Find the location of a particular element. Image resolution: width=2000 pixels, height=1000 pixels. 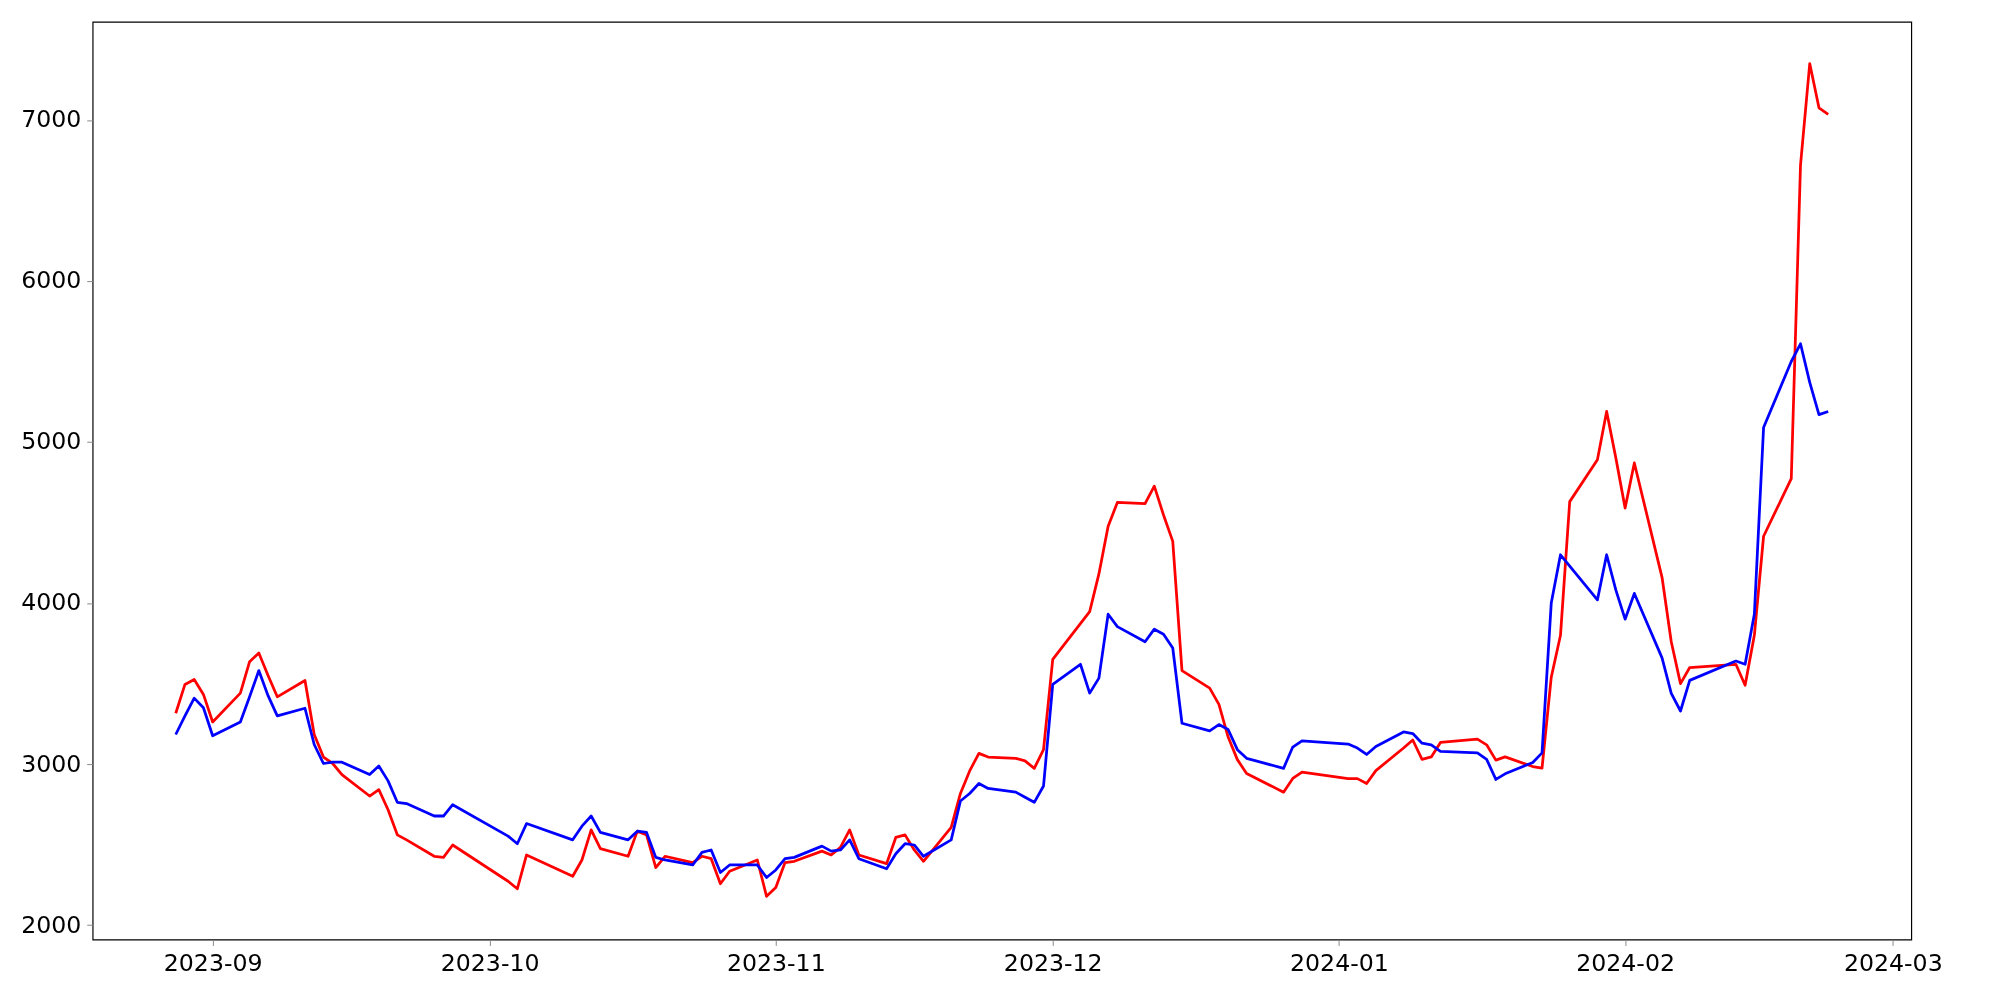

x-tick-label: 2024-03 is located at coordinates (1893, 962).